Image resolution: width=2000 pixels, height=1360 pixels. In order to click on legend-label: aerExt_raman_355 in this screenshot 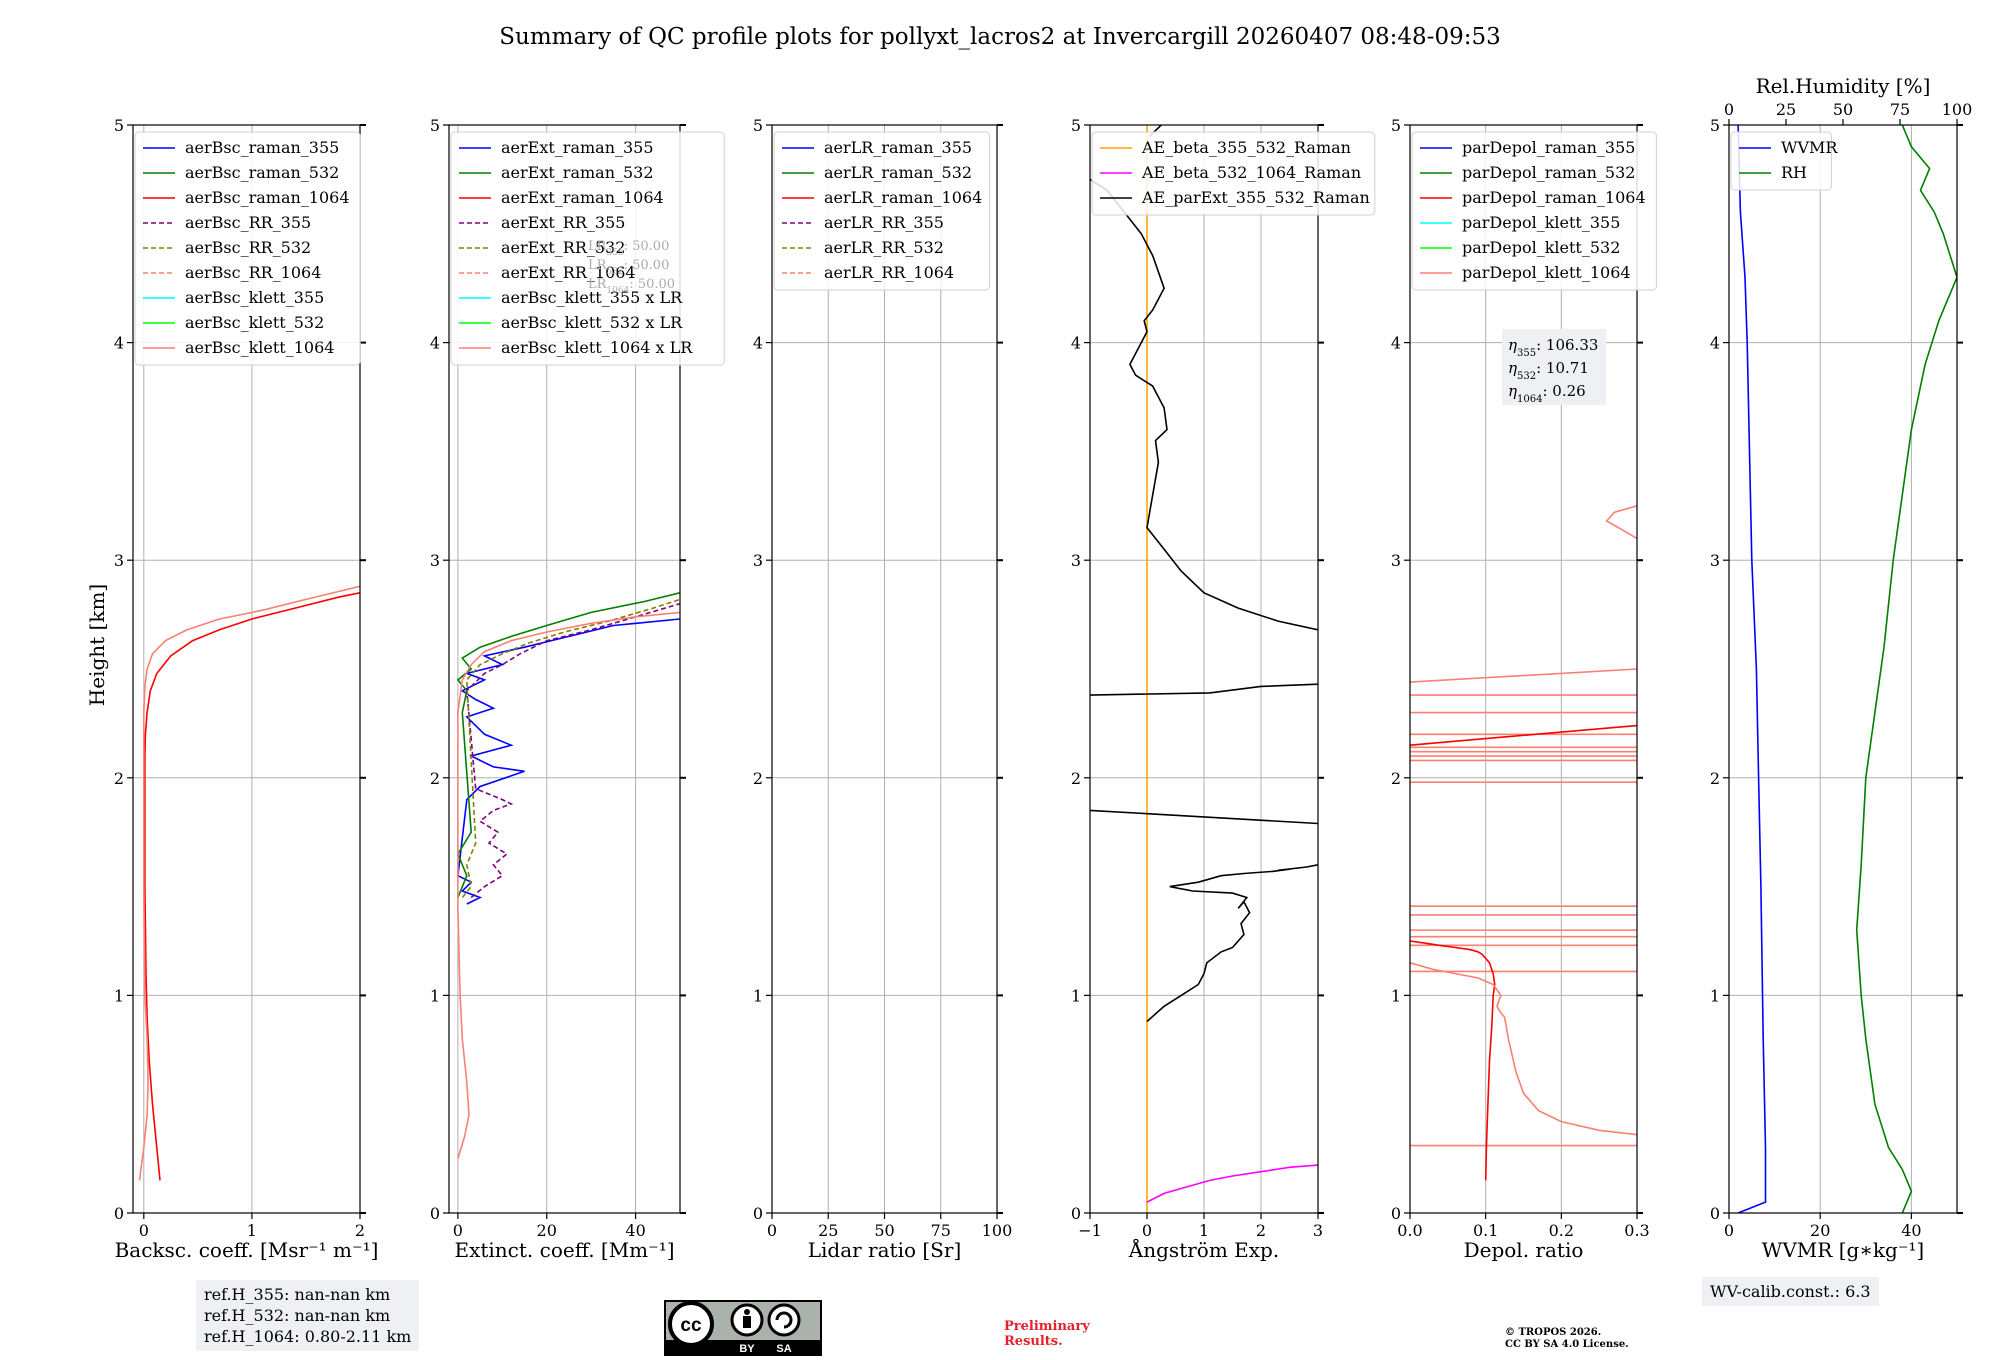, I will do `click(577, 147)`.